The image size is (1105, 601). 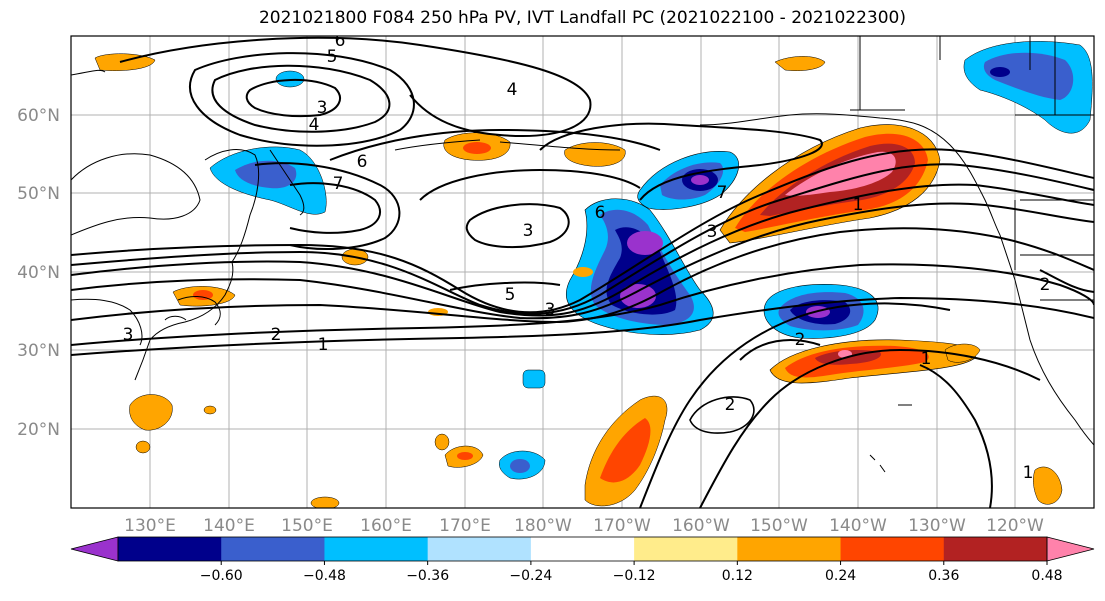 I want to click on lon-label: 130°W, so click(x=937, y=526).